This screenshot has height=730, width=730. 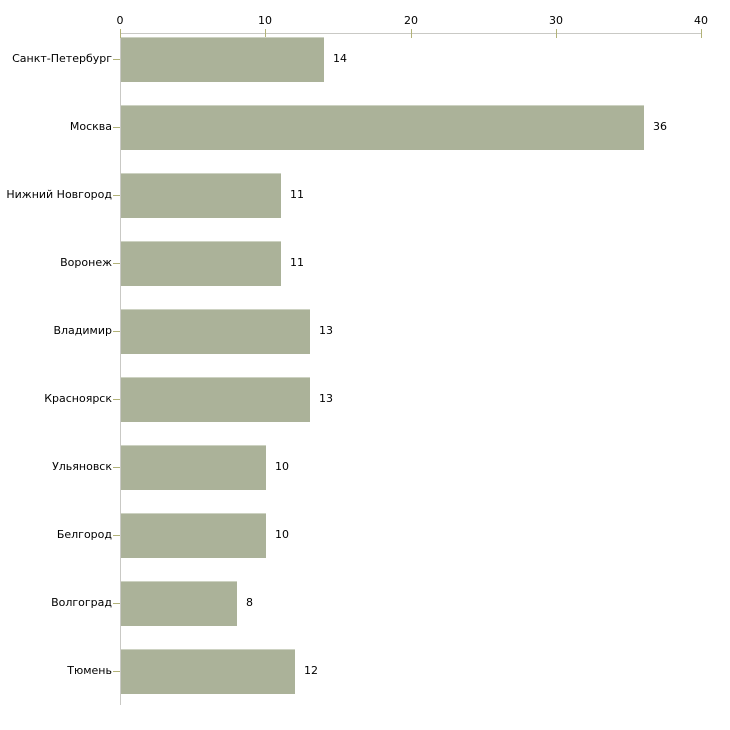 I want to click on x-tick-label: 30, so click(x=556, y=20).